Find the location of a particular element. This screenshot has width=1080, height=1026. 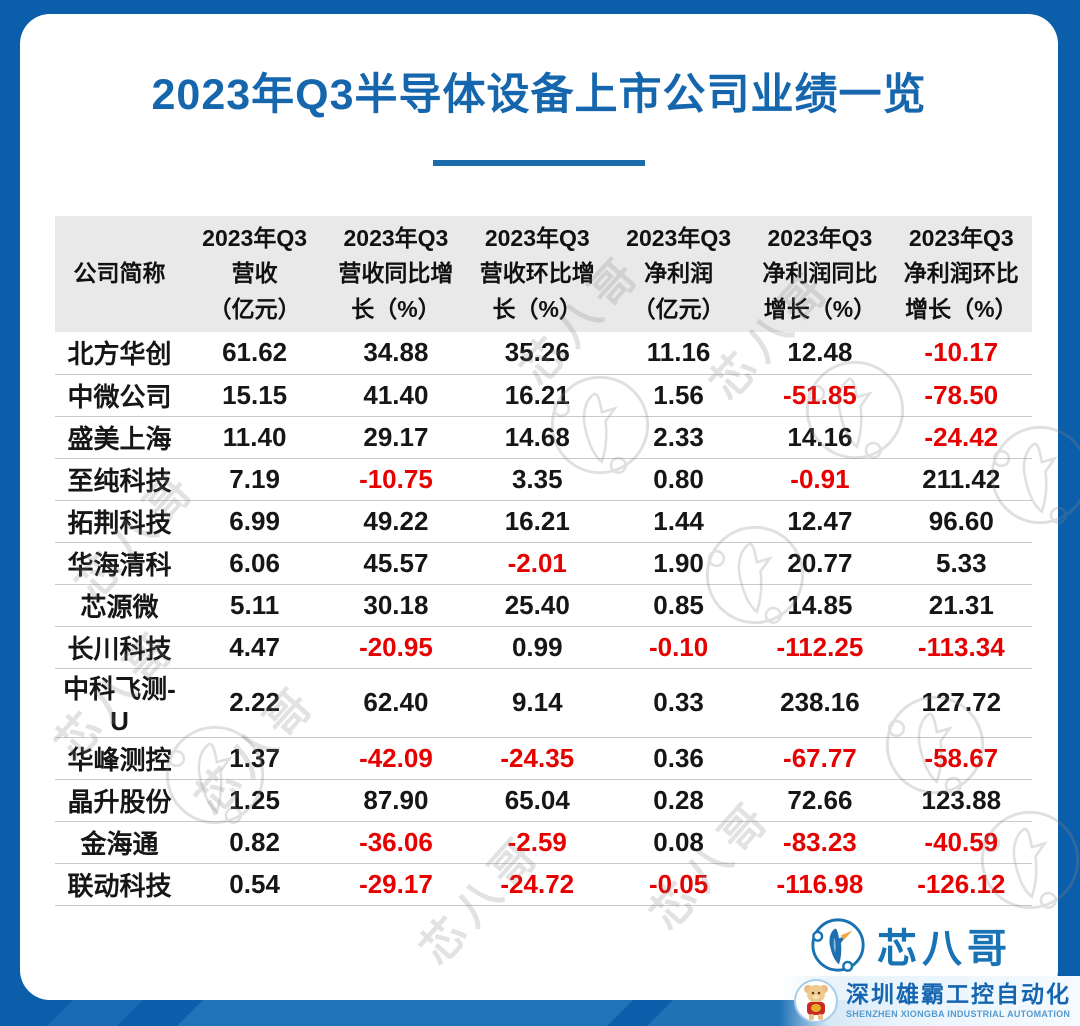

table-row: 华峰测控 1.37 -42.09 -24.35 0.36 -67.77 -58.67 is located at coordinates (543, 758).